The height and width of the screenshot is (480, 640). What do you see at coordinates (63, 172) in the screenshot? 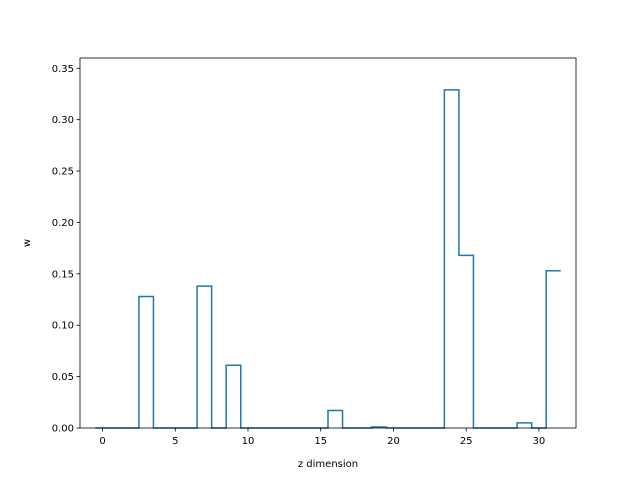
I see `y-tick-label: 0.25` at bounding box center [63, 172].